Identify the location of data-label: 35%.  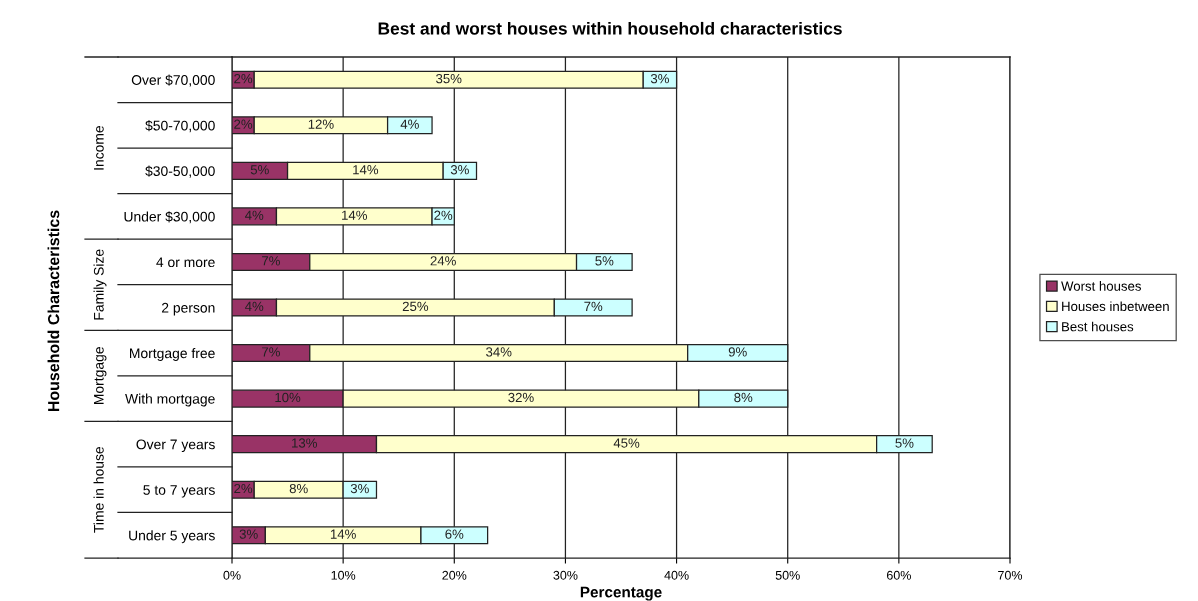
(449, 78).